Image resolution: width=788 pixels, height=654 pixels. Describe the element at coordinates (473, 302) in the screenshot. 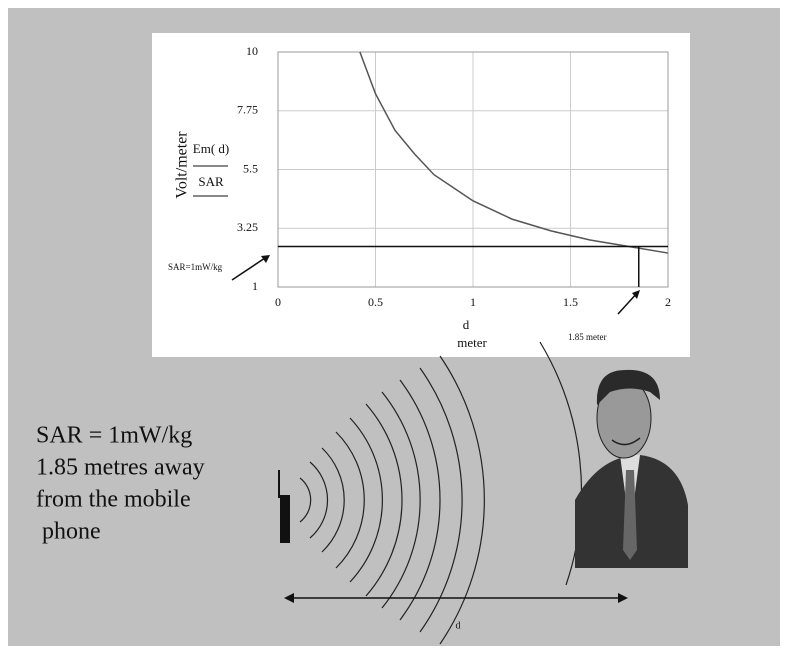

I see `x-tick-label: 1` at that location.